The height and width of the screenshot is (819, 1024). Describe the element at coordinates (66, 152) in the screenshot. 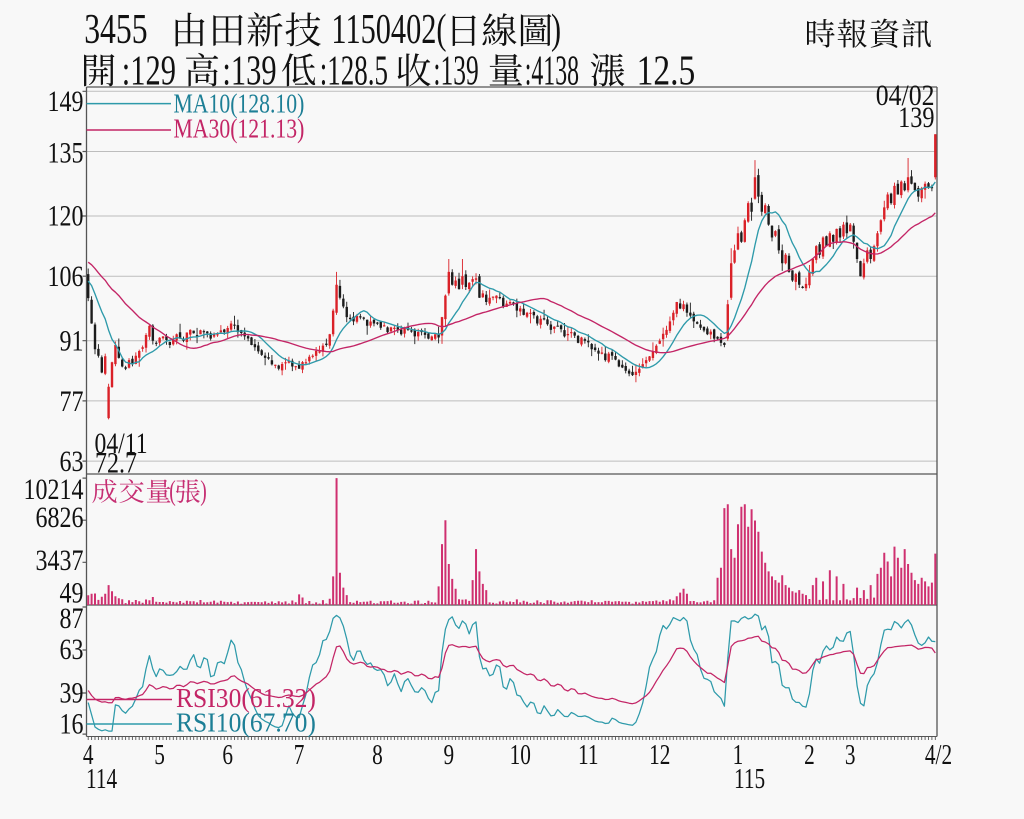

I see `svg-text: 135` at that location.